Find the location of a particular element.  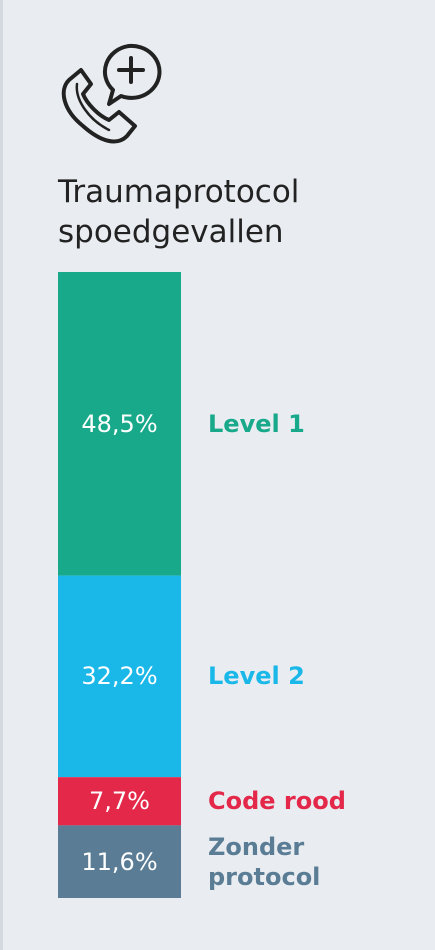

category-label: Zonder protocol is located at coordinates (264, 861).